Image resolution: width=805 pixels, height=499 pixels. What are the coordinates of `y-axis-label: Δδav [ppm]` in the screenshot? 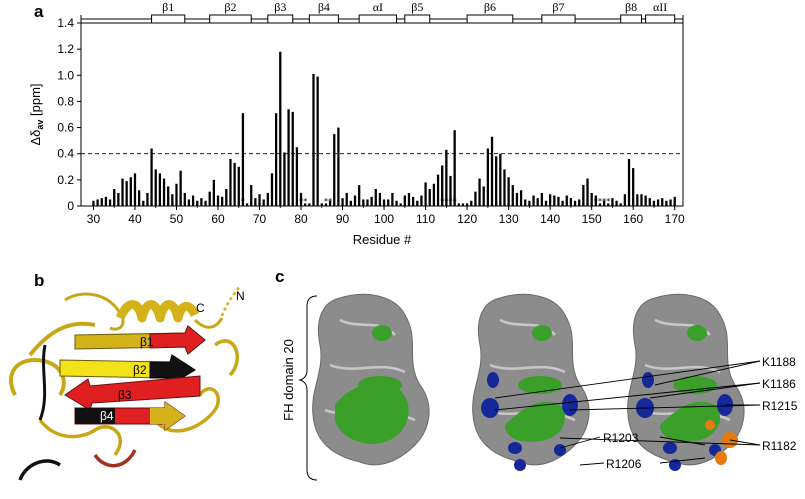 It's located at (36, 114).